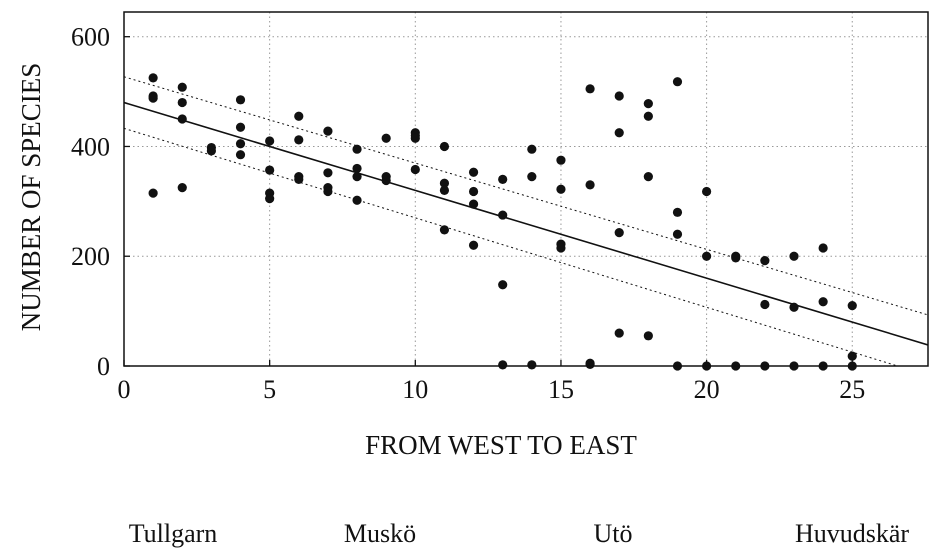 The width and height of the screenshot is (929, 550). Describe the element at coordinates (90, 146) in the screenshot. I see `y-tick-label: 400` at that location.